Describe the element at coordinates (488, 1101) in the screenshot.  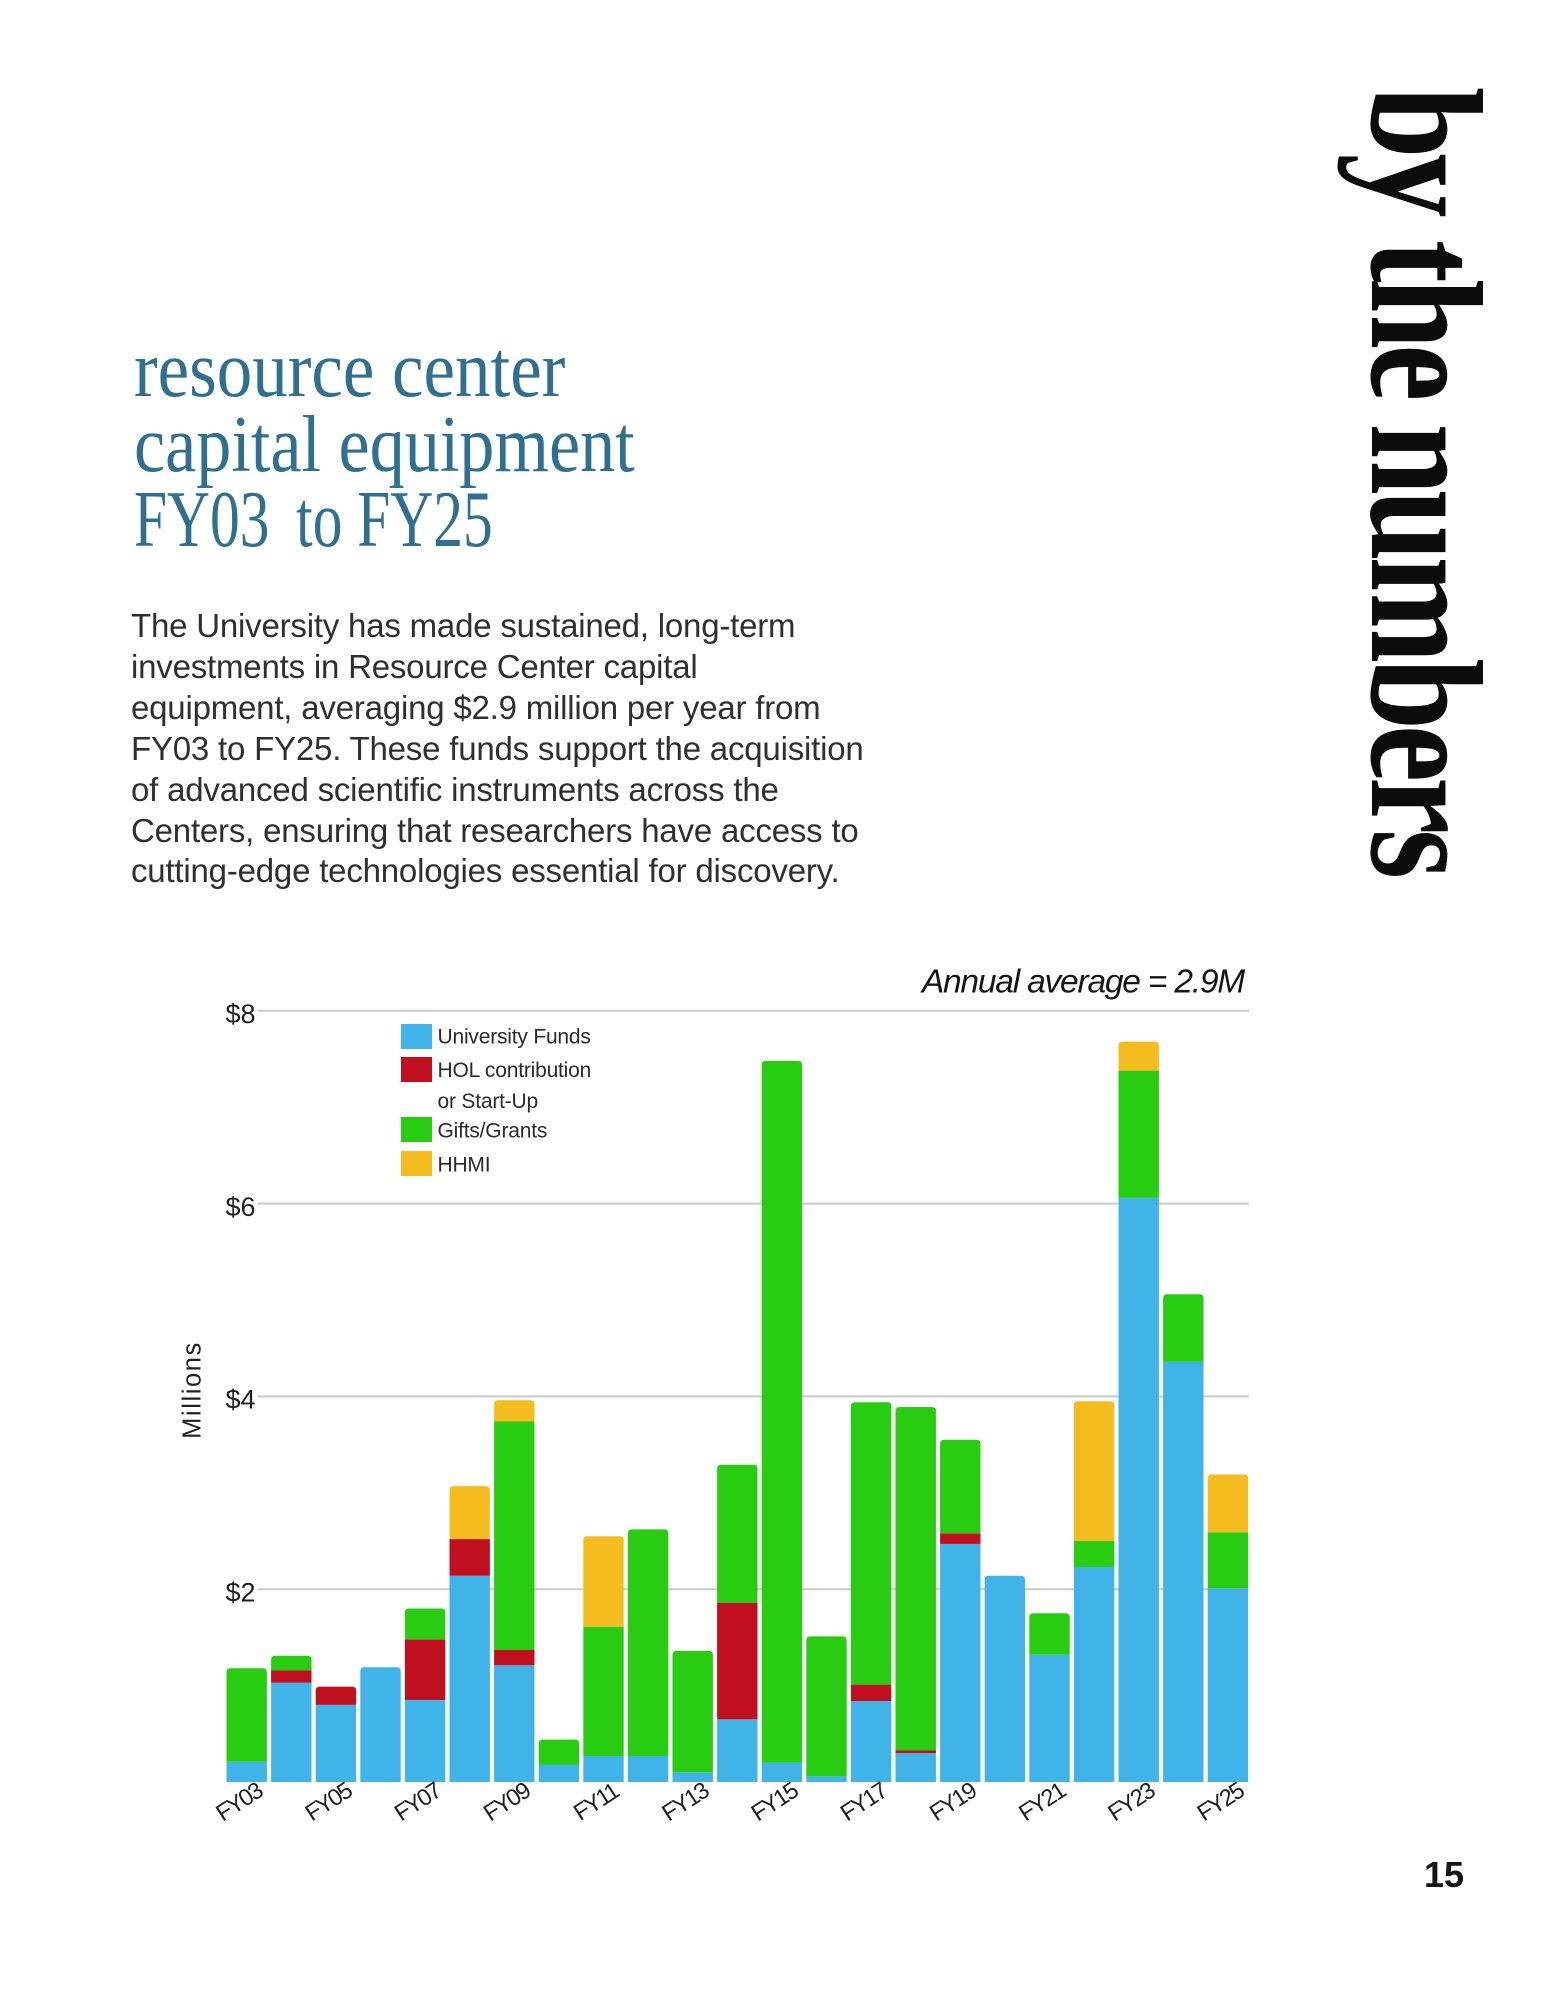
I see `svg-text: or Start-Up` at that location.